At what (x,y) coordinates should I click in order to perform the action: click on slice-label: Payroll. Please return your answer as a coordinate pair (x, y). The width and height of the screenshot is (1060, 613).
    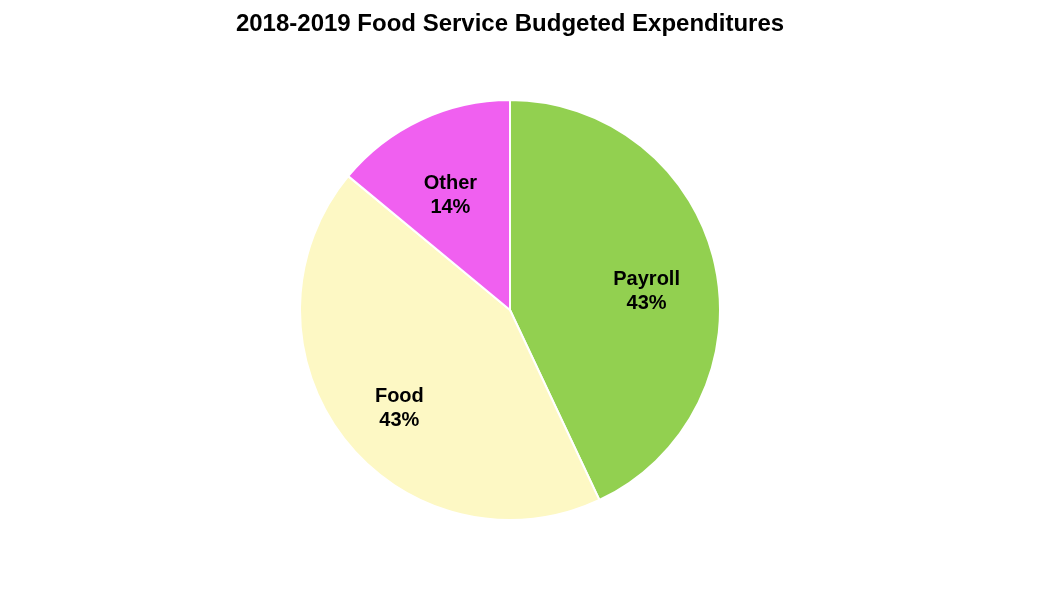
    Looking at the image, I should click on (646, 278).